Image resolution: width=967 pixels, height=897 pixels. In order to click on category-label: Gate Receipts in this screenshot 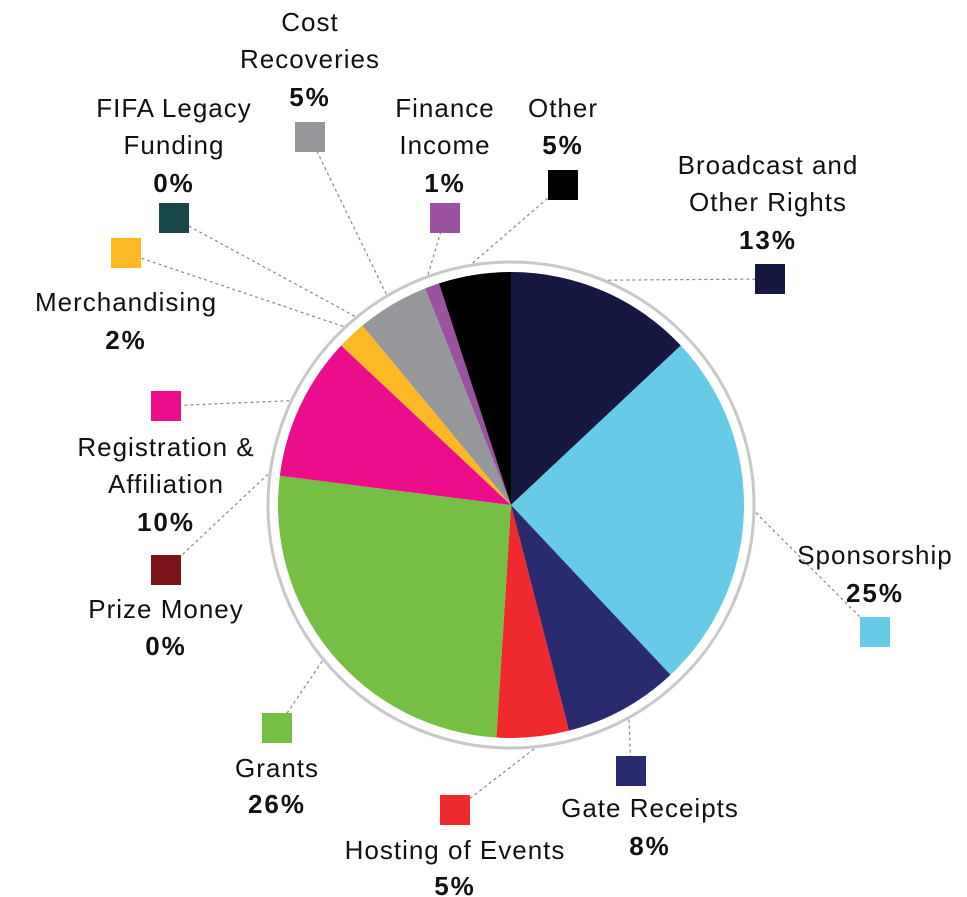, I will do `click(650, 808)`.